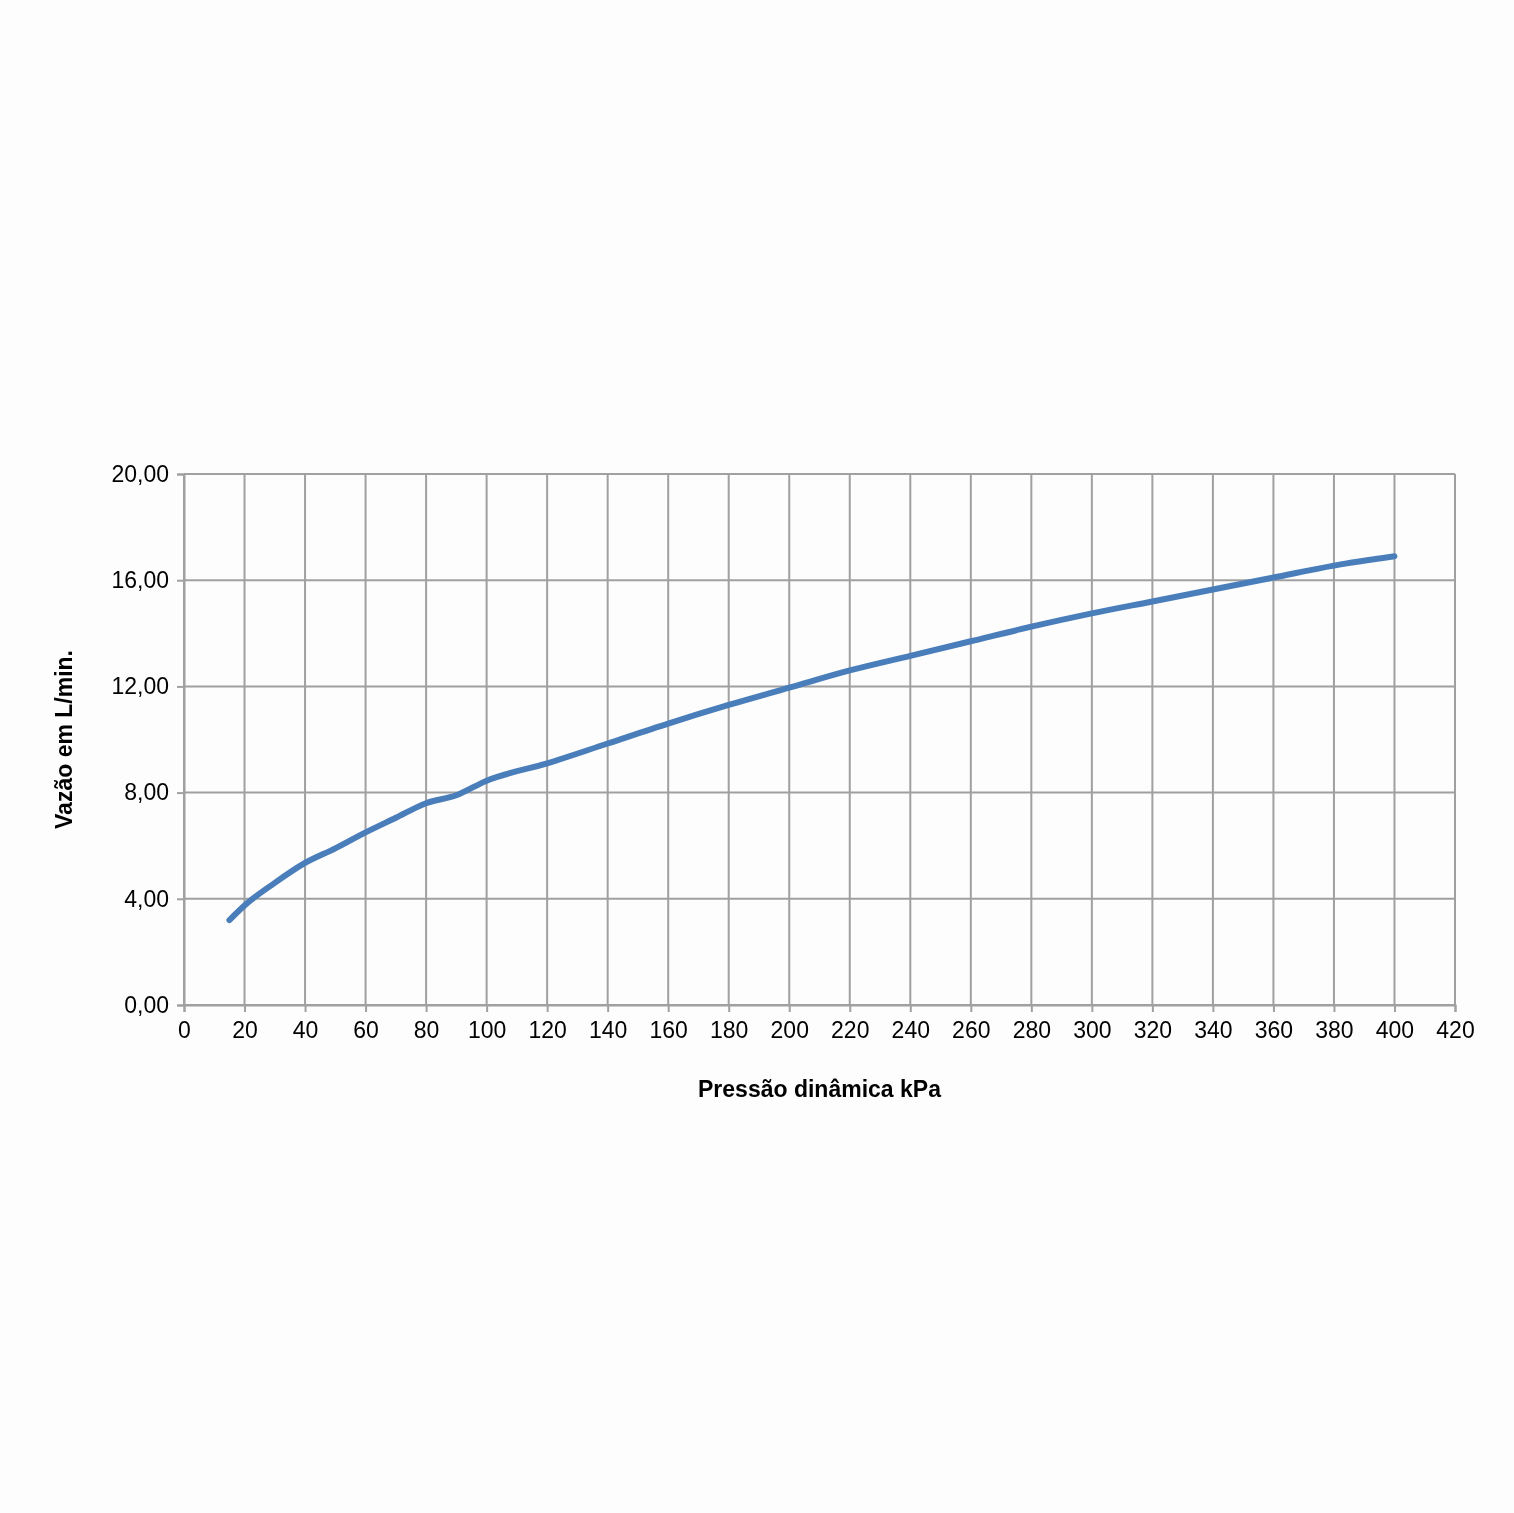 The image size is (1514, 1513). Describe the element at coordinates (1334, 1030) in the screenshot. I see `x-tick-label: 380` at that location.